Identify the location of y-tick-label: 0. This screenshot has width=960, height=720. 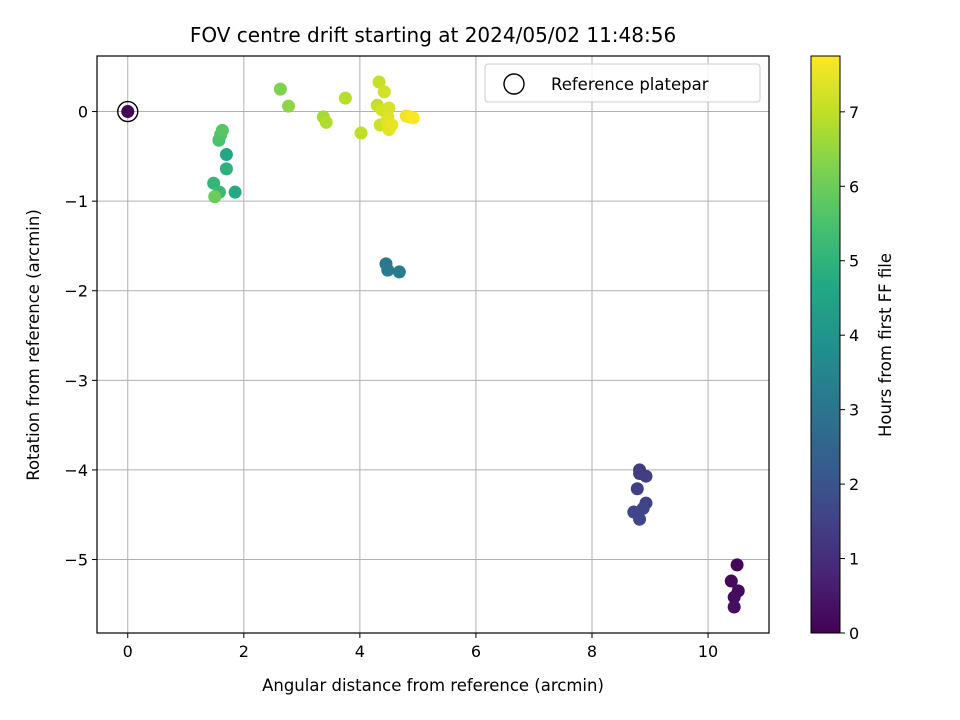
(83, 112).